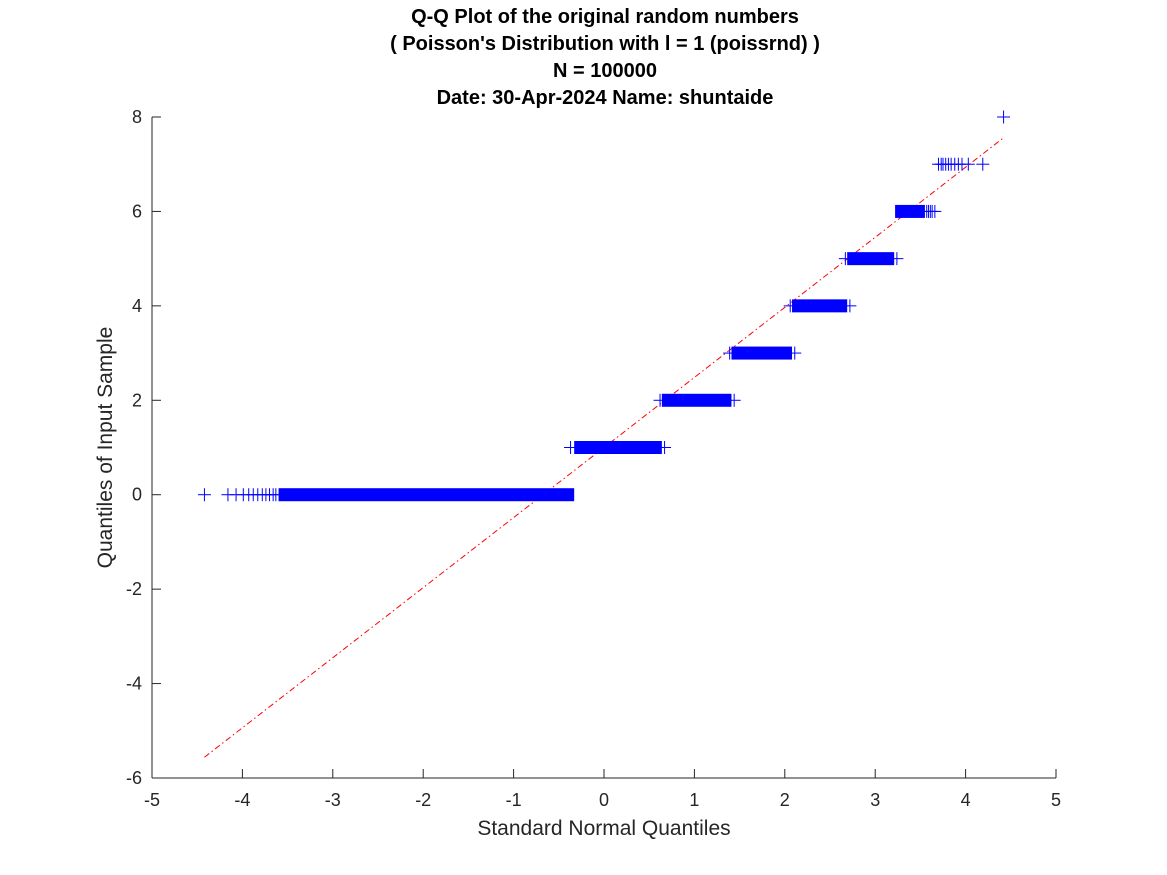 The height and width of the screenshot is (875, 1167). I want to click on x-tick-label: 4, so click(966, 800).